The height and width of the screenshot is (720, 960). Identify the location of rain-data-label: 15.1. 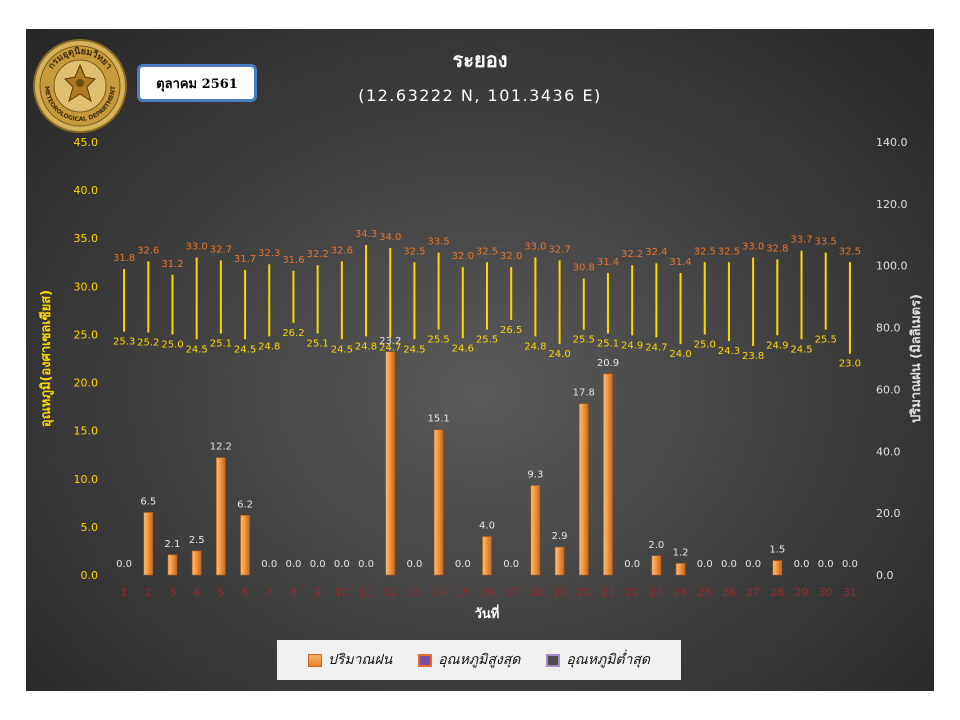
(438, 419).